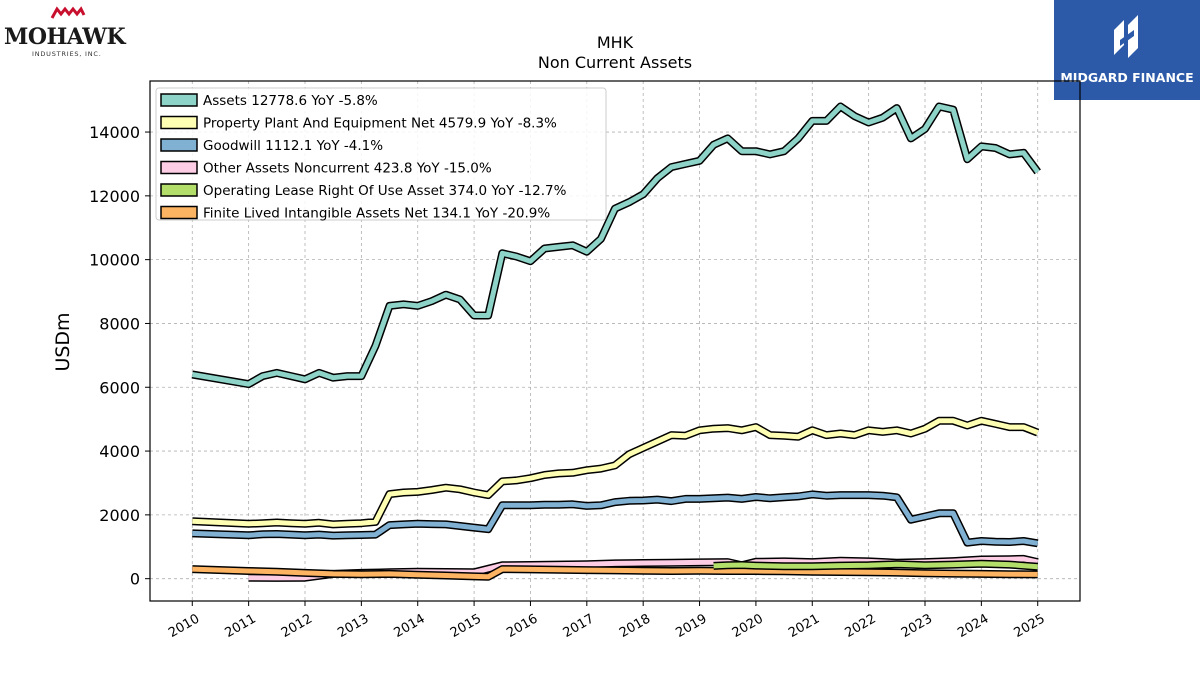  What do you see at coordinates (410, 626) in the screenshot?
I see `x-tick-label: 2014` at bounding box center [410, 626].